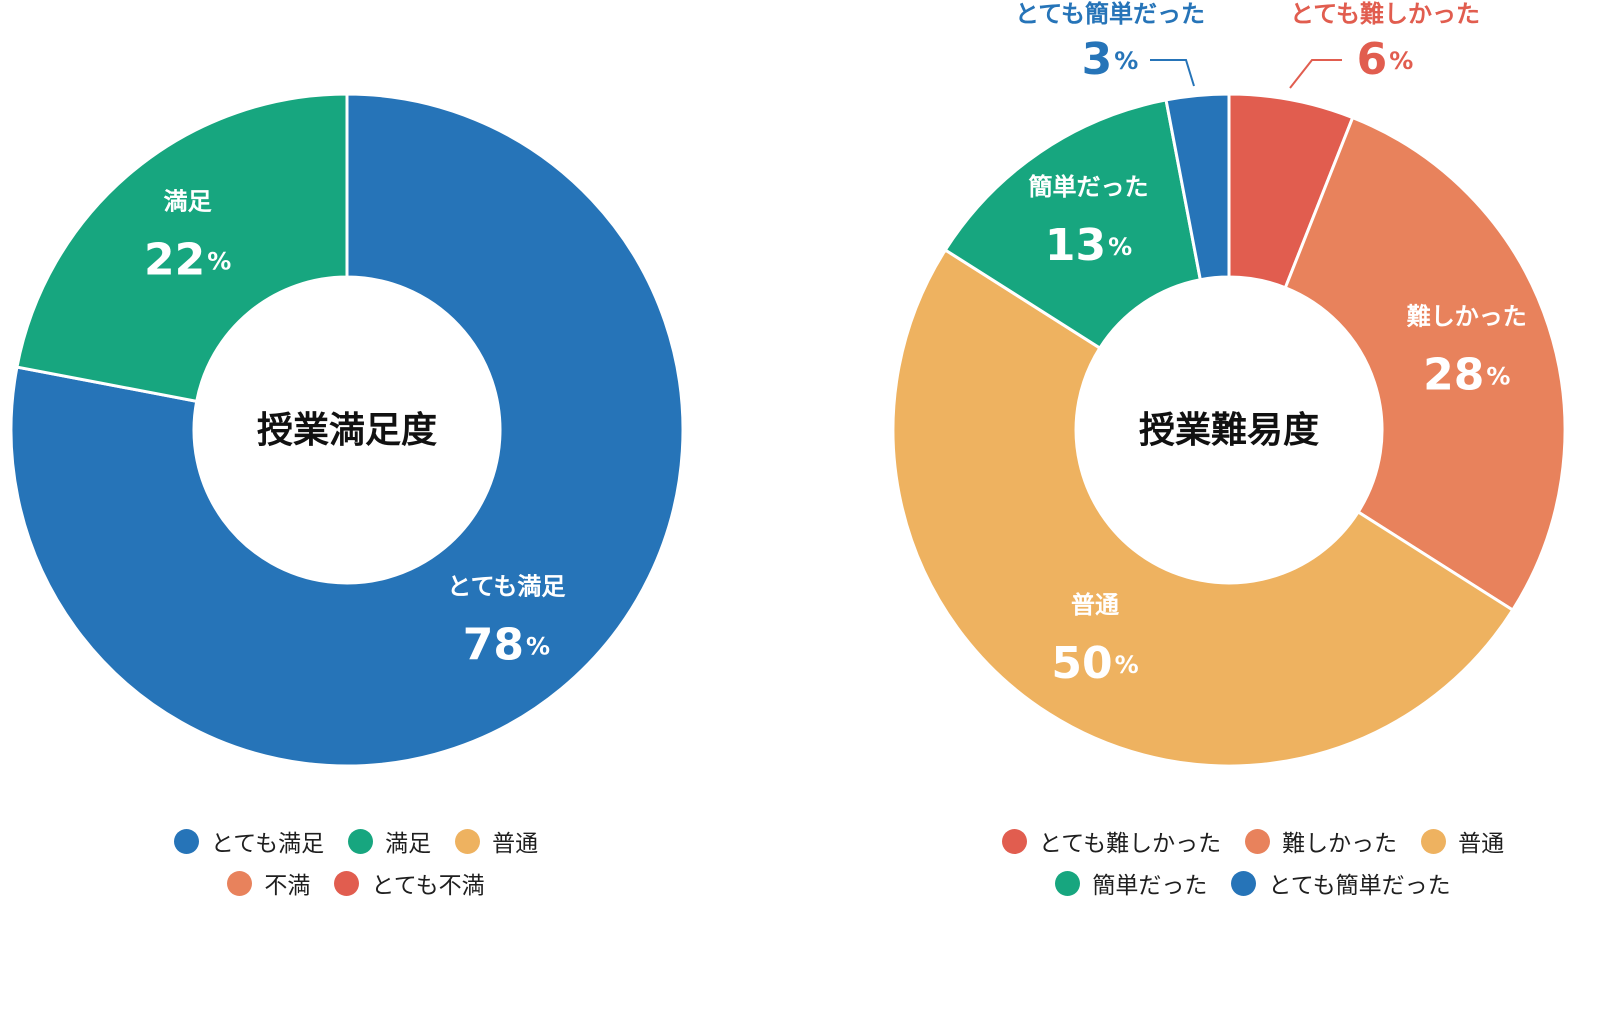 This screenshot has height=1020, width=1610. I want to click on legend-item: とても満足, so click(249, 841).